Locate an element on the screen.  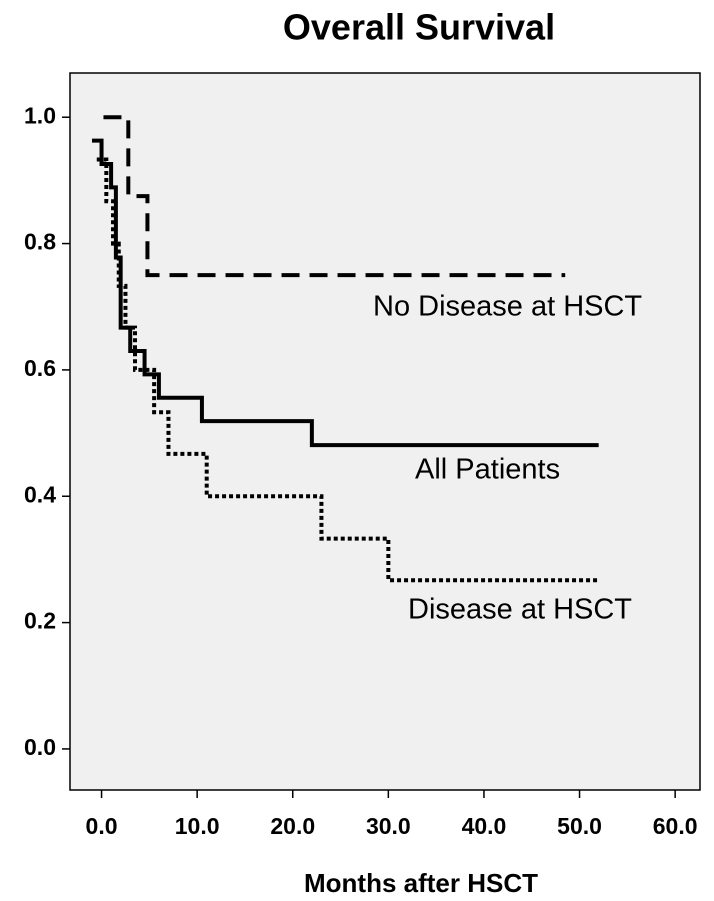
x-tick-label: 0.0 is located at coordinates (102, 826).